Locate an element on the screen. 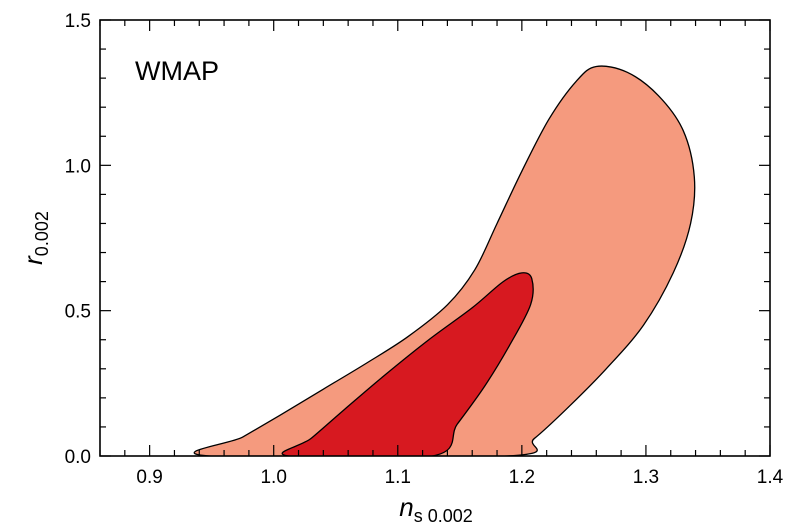 This screenshot has width=791, height=525. x-tick-label: 1.0 is located at coordinates (273, 477).